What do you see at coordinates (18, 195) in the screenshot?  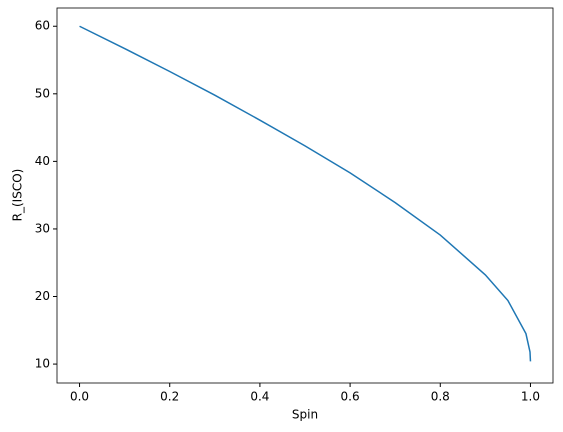 I see `y-axis-label: R_(ISCO)` at bounding box center [18, 195].